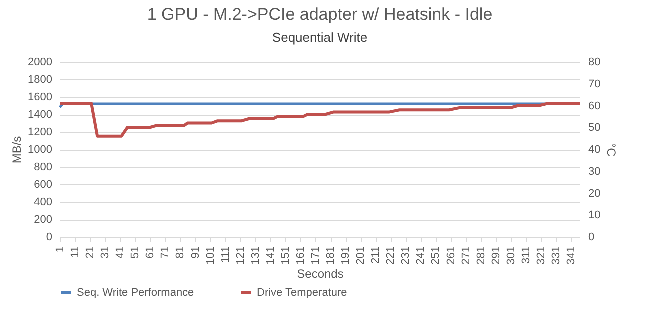 The image size is (654, 323). I want to click on x-tick-label: 111, so click(226, 255).